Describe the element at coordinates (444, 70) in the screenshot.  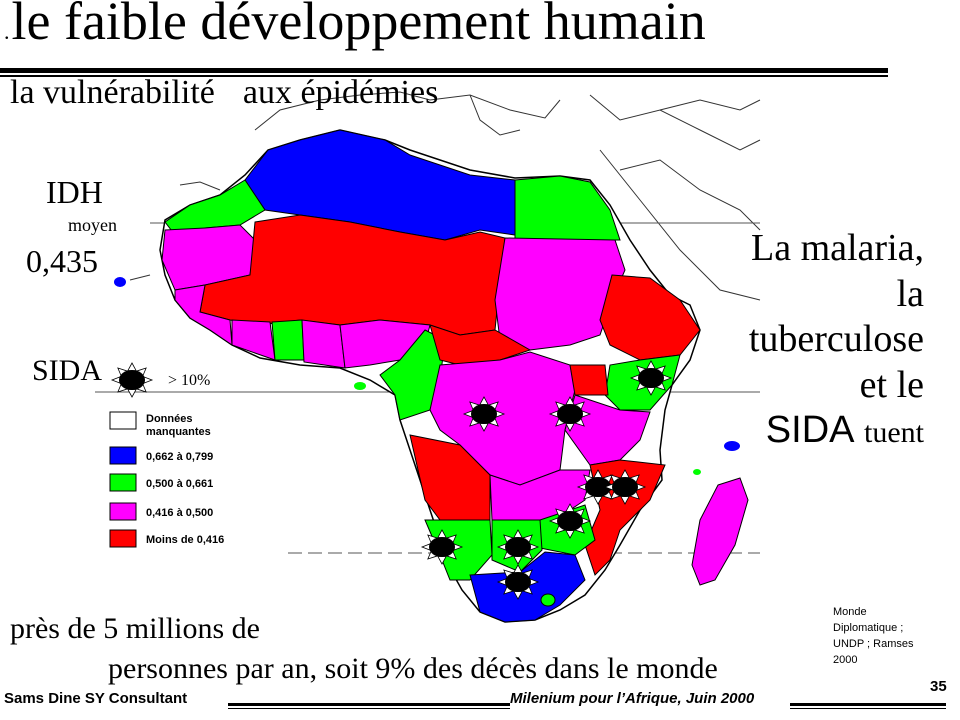
I see `title-rule-thick` at that location.